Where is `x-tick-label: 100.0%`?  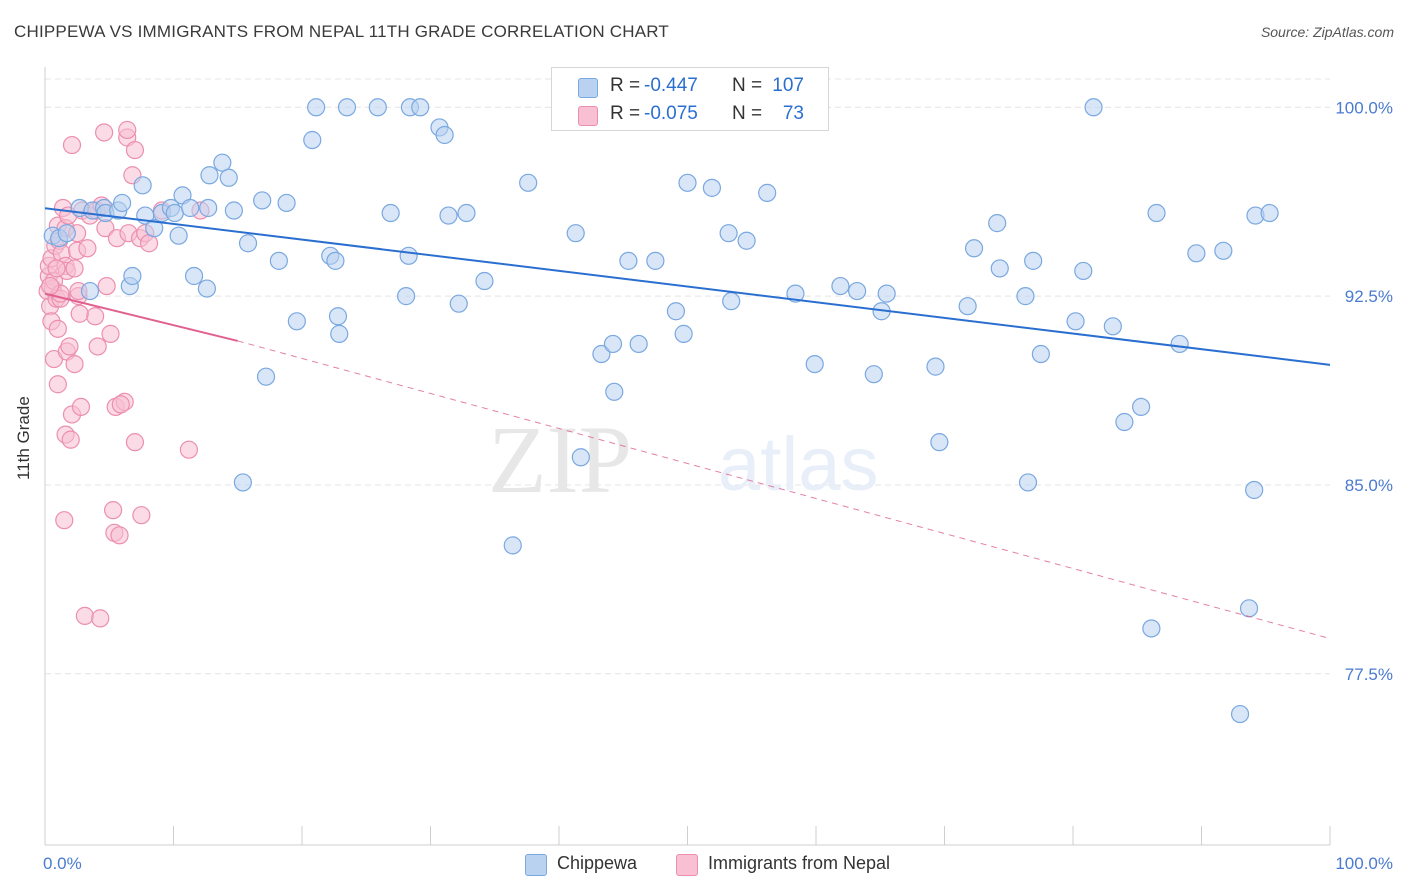
x-tick-label: 100.0% is located at coordinates (1364, 863).